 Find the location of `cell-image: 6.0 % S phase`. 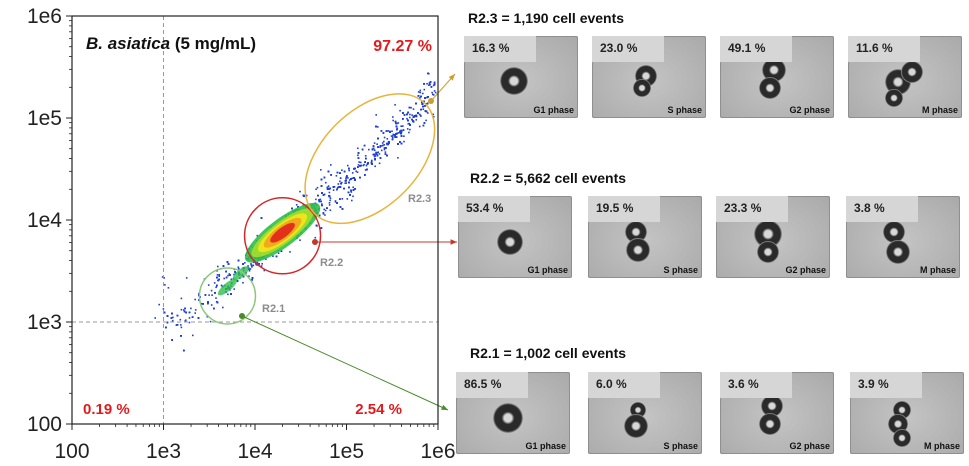

cell-image: 6.0 % S phase is located at coordinates (645, 413).